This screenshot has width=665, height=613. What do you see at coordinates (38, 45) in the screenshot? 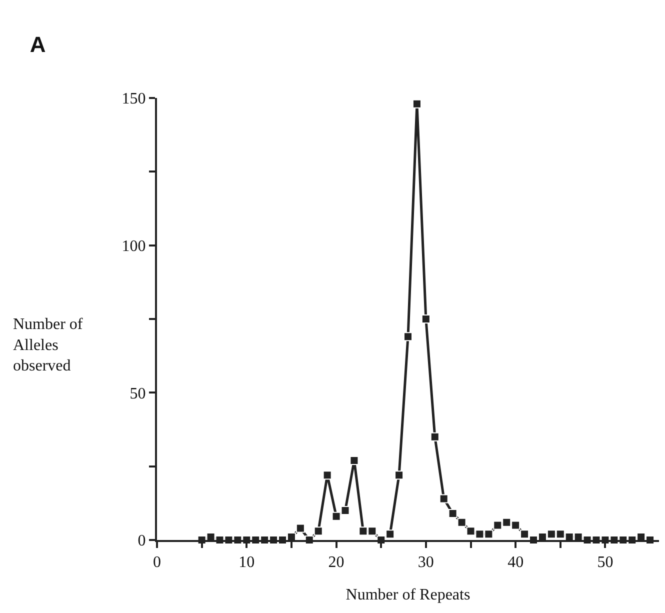
I see `chart-title: A` at bounding box center [38, 45].